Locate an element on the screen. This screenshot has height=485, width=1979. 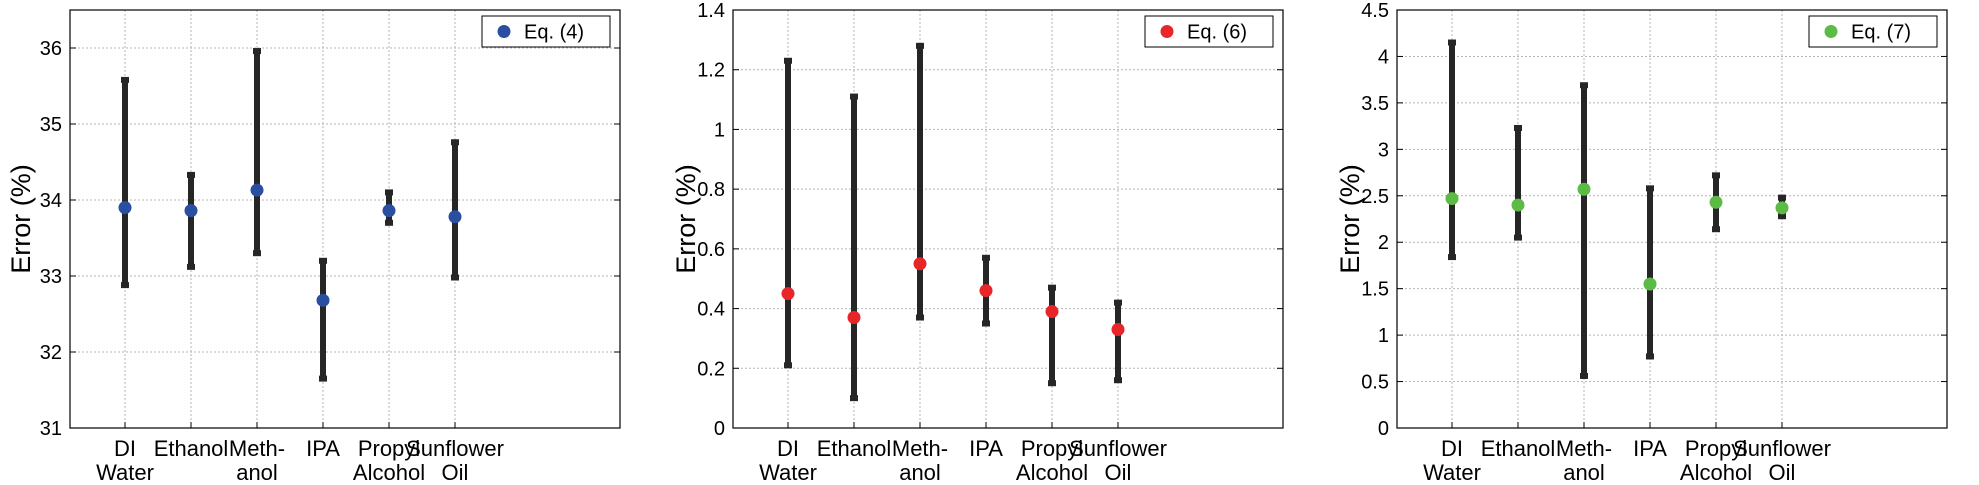
y-tick-label: 2.5 is located at coordinates (1375, 197).